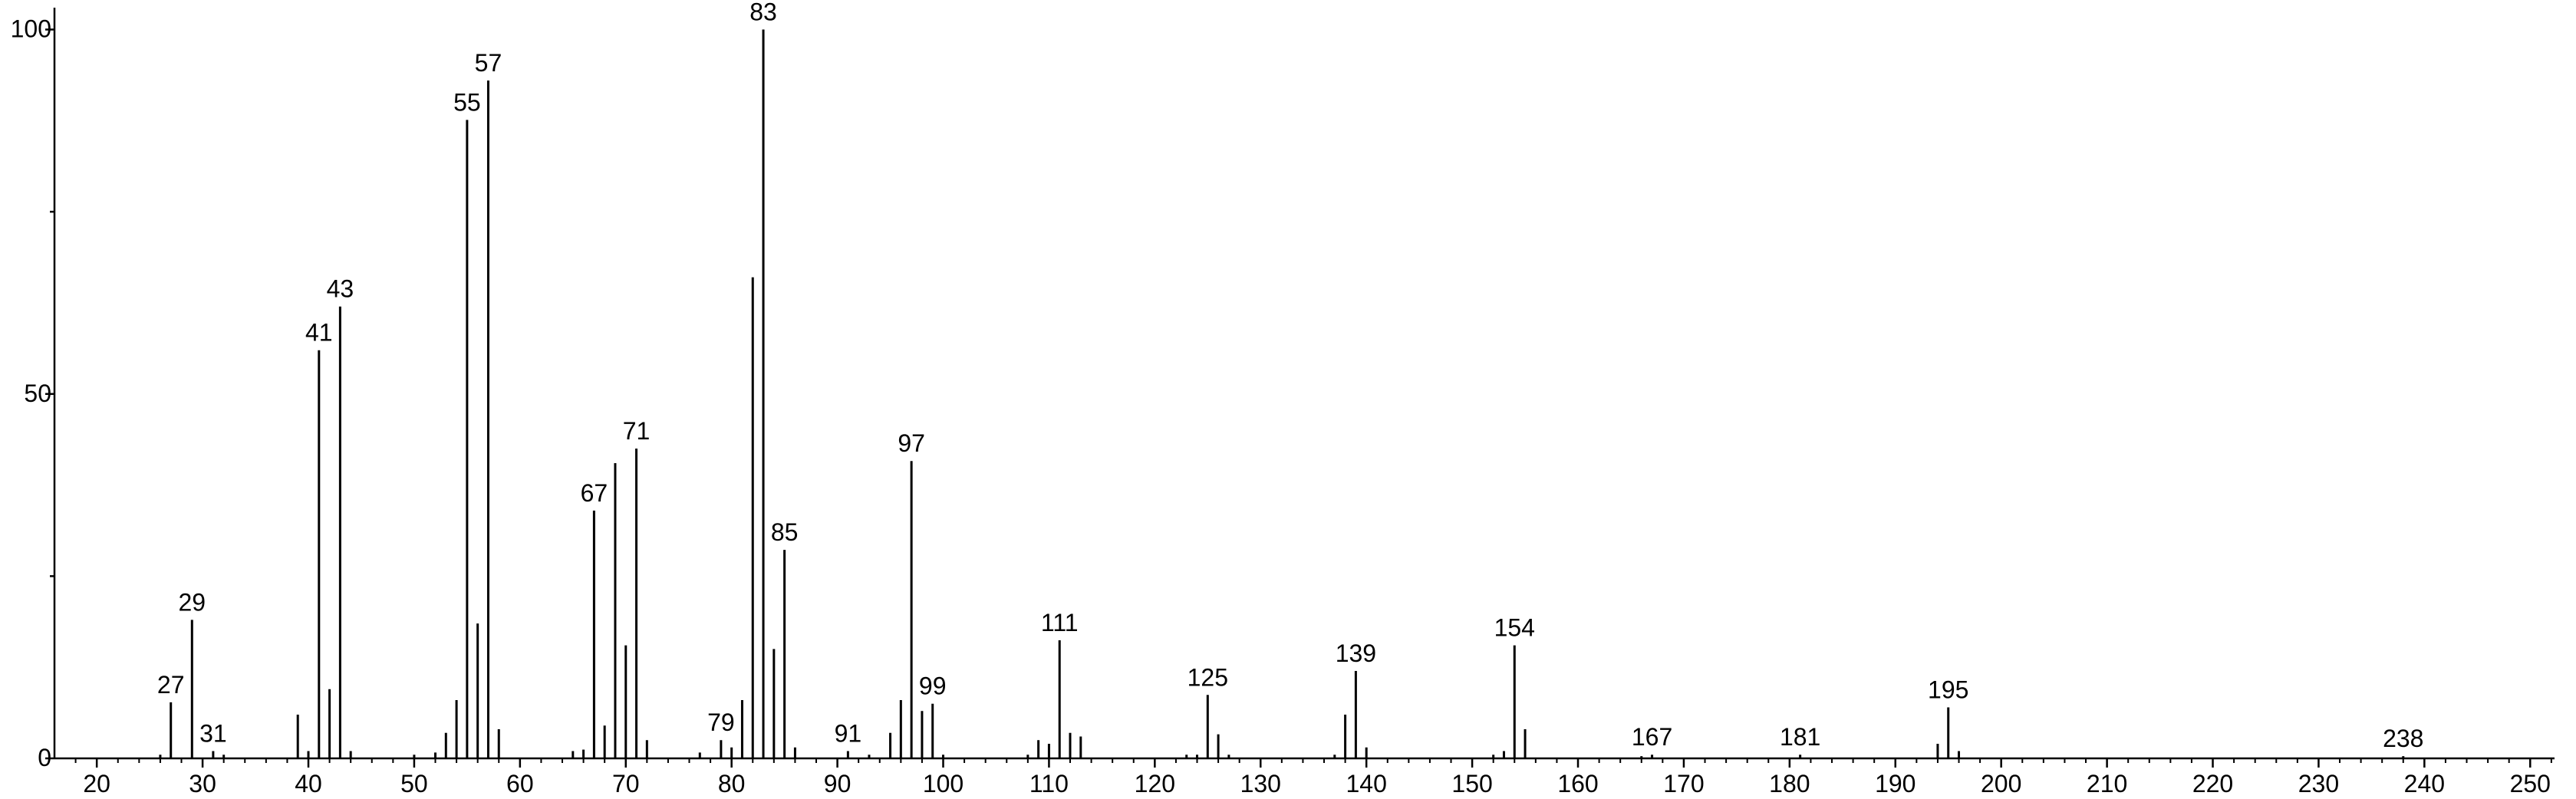 Image resolution: width=2576 pixels, height=799 pixels. Describe the element at coordinates (1683, 783) in the screenshot. I see `x-tick-label: 170` at that location.